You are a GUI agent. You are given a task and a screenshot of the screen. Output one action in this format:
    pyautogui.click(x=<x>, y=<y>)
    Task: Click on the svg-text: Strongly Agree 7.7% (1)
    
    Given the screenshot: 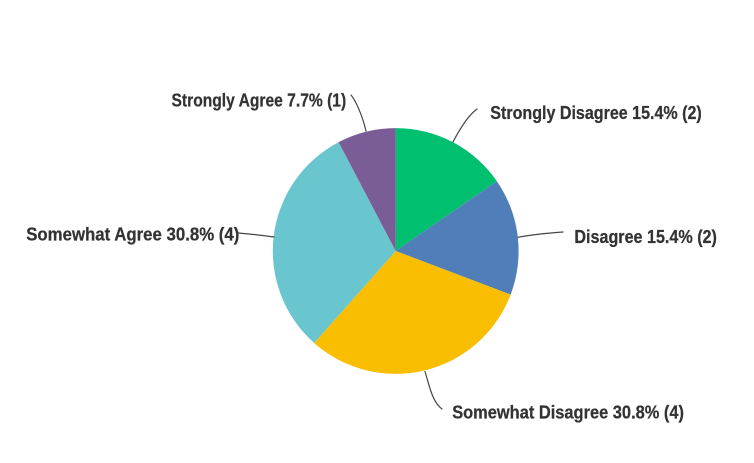 What is the action you would take?
    pyautogui.click(x=259, y=100)
    